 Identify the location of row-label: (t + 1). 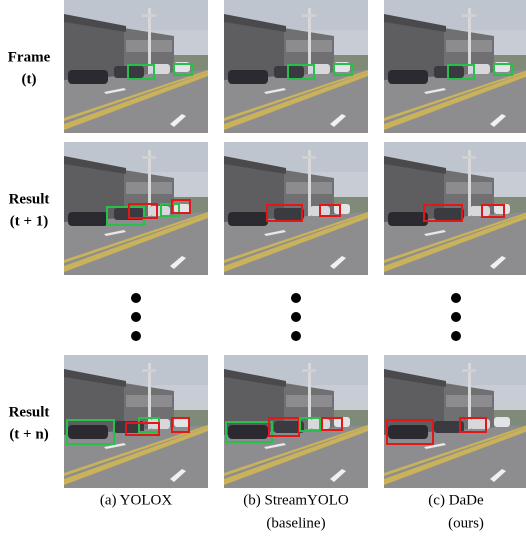
(29, 221).